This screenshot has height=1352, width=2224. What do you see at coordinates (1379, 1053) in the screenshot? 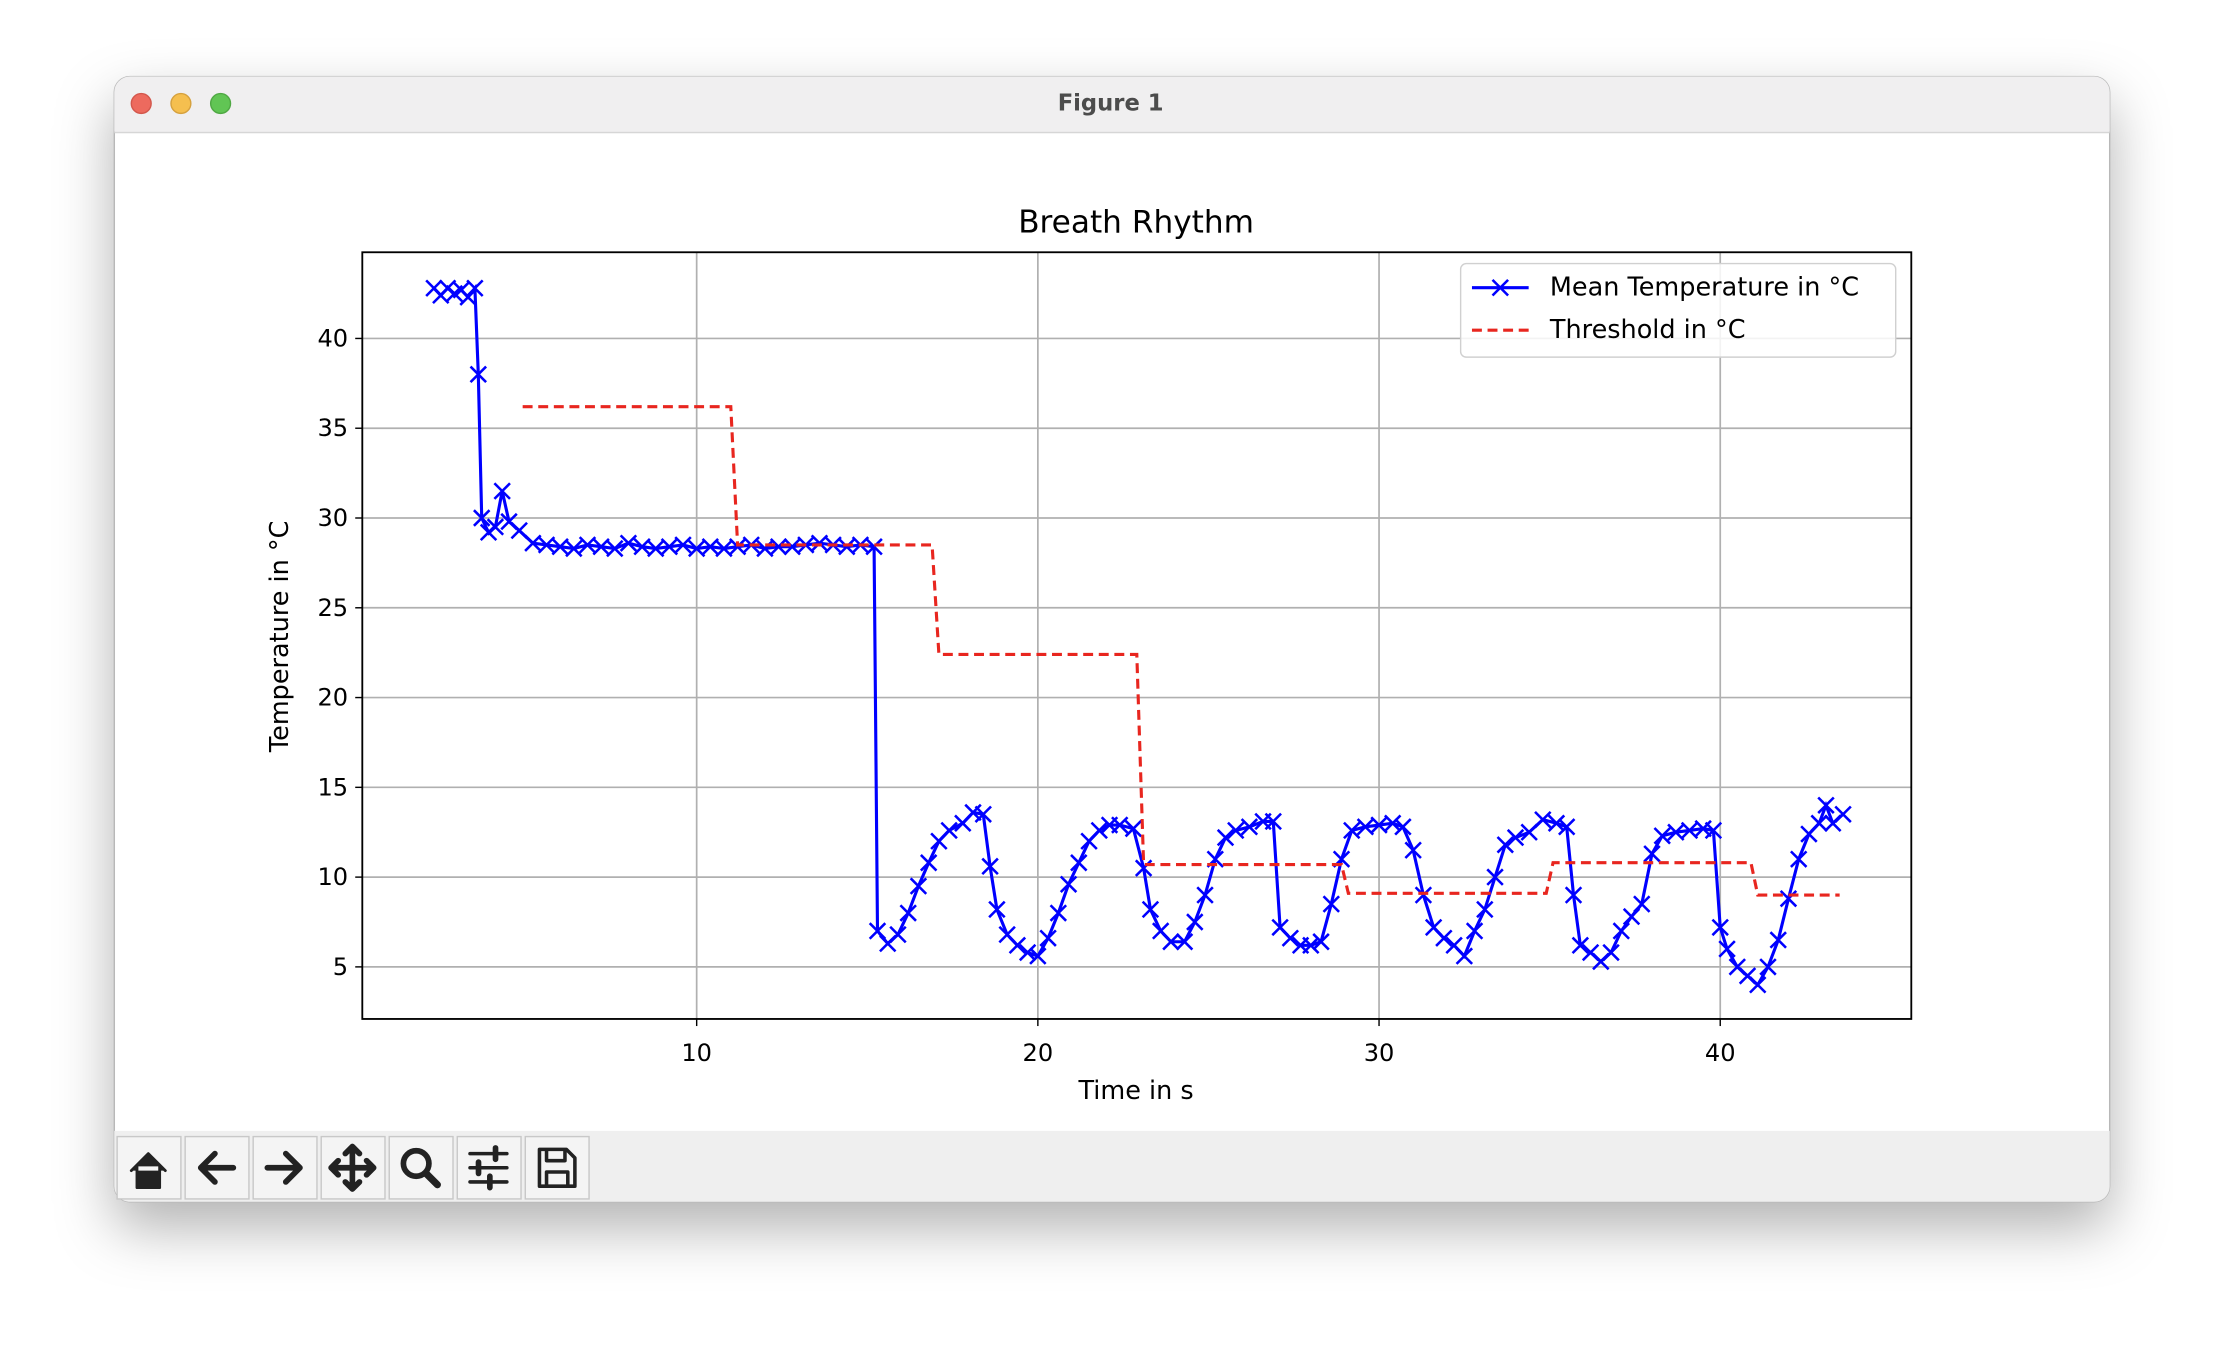
I see `x-tick-label: 30` at bounding box center [1379, 1053].